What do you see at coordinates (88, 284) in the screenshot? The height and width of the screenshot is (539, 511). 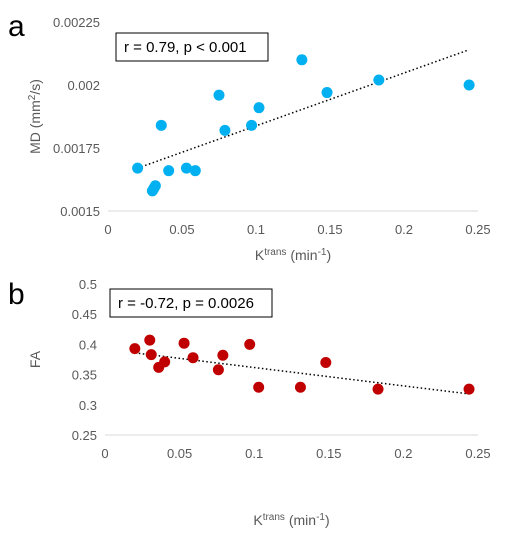 I see `y-tick-label: 0.5` at bounding box center [88, 284].